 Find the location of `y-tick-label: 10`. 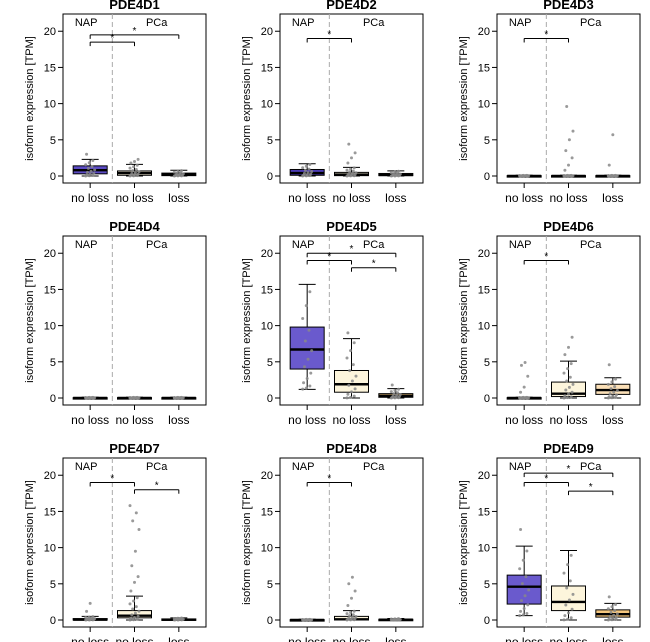

y-tick-label: 10 is located at coordinates (50, 549).